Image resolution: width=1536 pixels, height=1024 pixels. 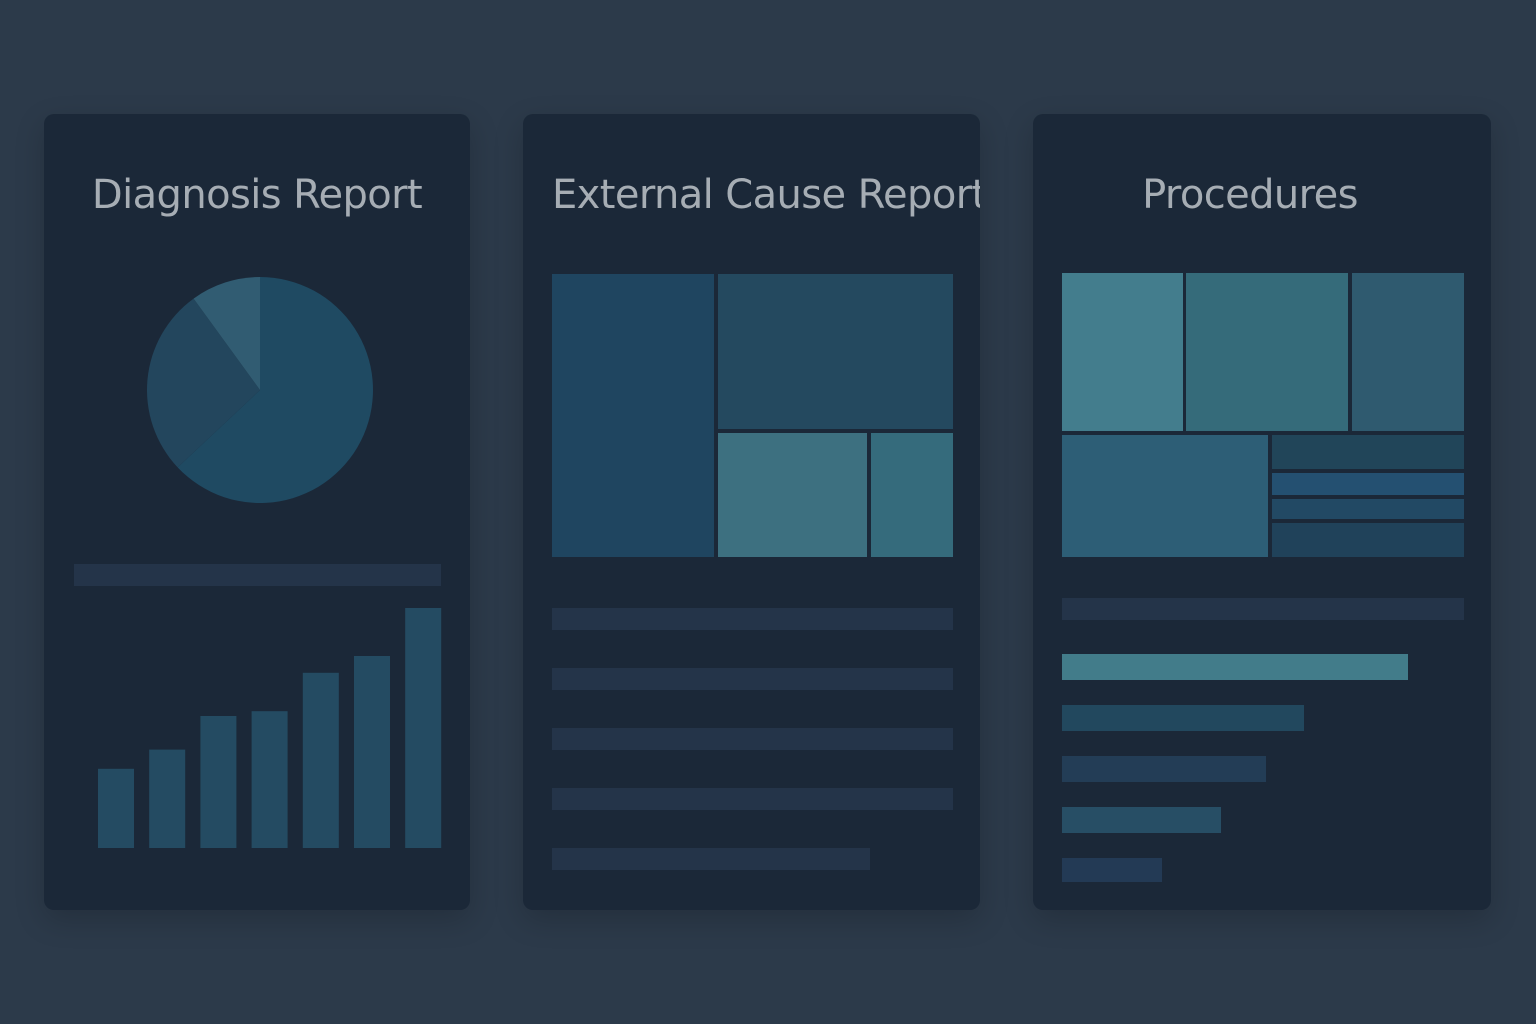 I want to click on bar-chart, so click(x=270, y=728).